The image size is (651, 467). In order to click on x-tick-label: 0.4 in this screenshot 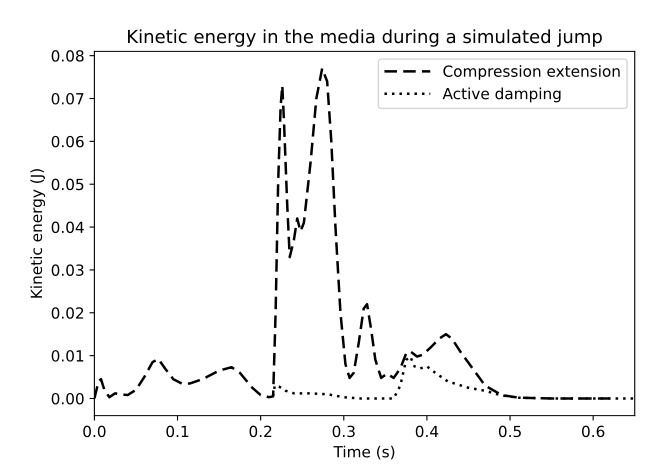, I will do `click(427, 432)`.